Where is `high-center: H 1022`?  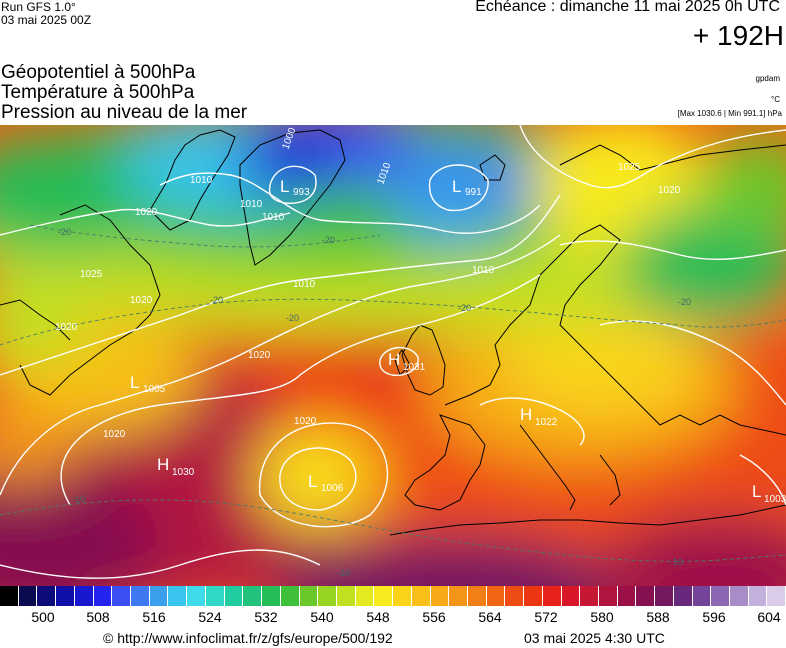 high-center: H 1022 is located at coordinates (539, 416).